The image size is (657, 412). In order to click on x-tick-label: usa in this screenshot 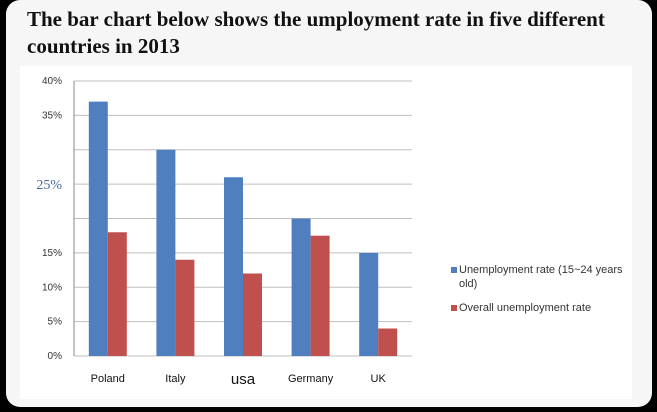, I will do `click(243, 379)`.